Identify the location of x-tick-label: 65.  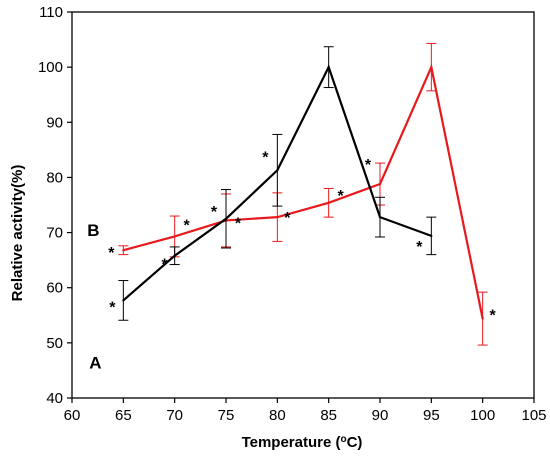
(123, 415).